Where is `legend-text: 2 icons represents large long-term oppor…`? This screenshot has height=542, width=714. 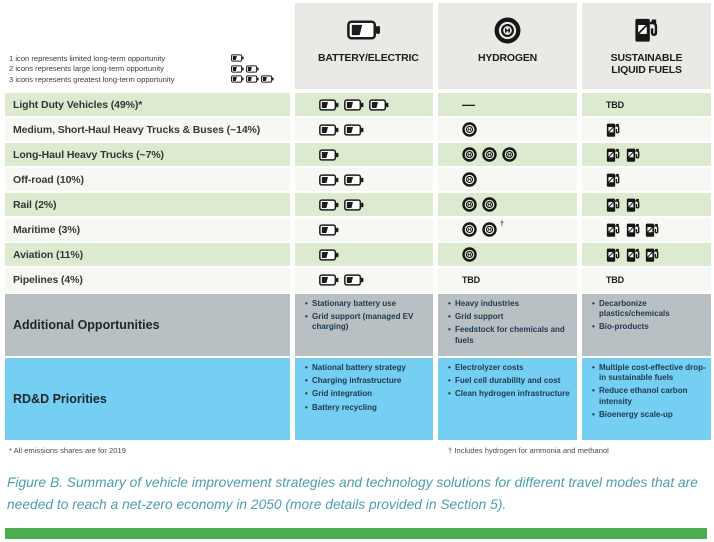 legend-text: 2 icons represents large long-term oppor… is located at coordinates (86, 69).